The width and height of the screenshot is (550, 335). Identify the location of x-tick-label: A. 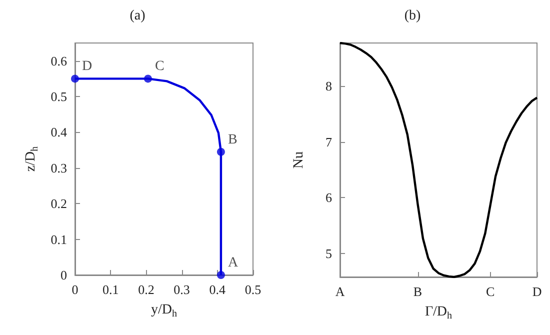
(340, 291).